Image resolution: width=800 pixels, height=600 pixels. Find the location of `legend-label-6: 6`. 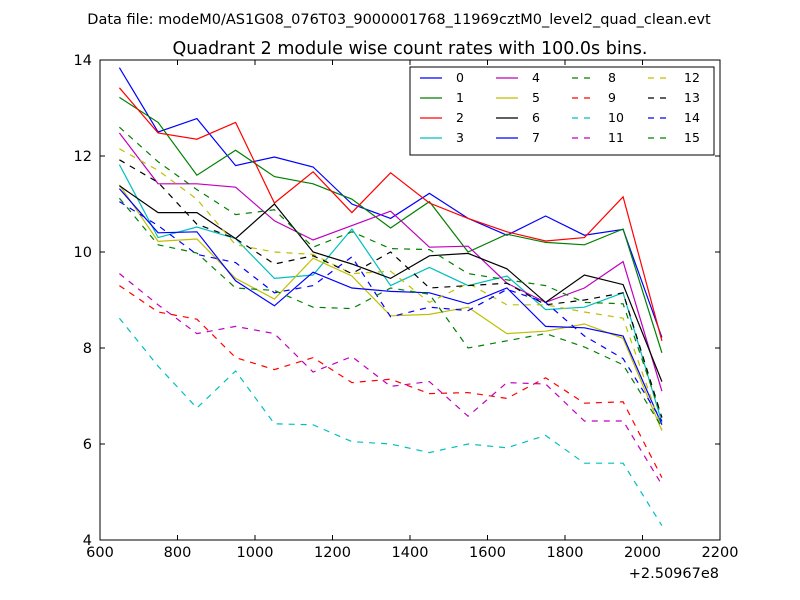

legend-label-6: 6 is located at coordinates (536, 117).